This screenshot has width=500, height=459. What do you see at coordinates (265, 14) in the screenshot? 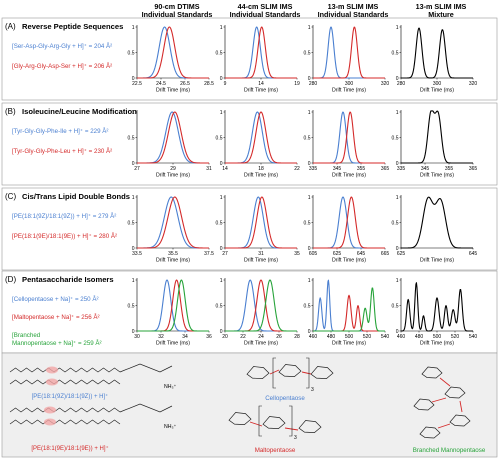
I see `column-header-subtitle: Individual Standards` at bounding box center [265, 14].